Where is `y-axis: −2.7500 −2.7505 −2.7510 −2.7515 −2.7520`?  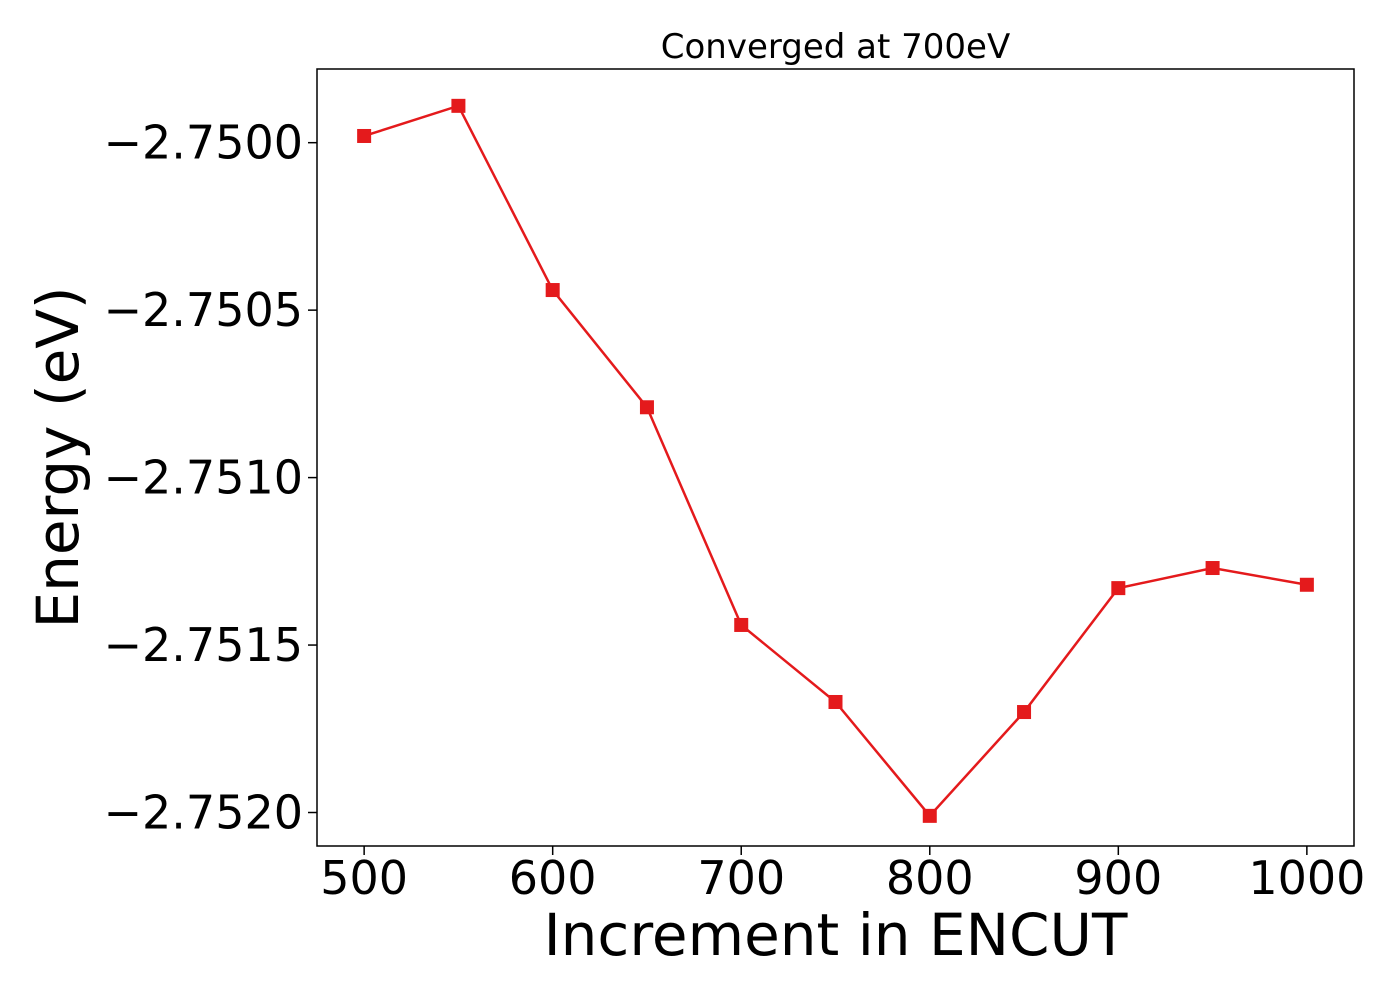
y-axis: −2.7500 −2.7505 −2.7510 −2.7515 −2.7520 is located at coordinates (210, 478).